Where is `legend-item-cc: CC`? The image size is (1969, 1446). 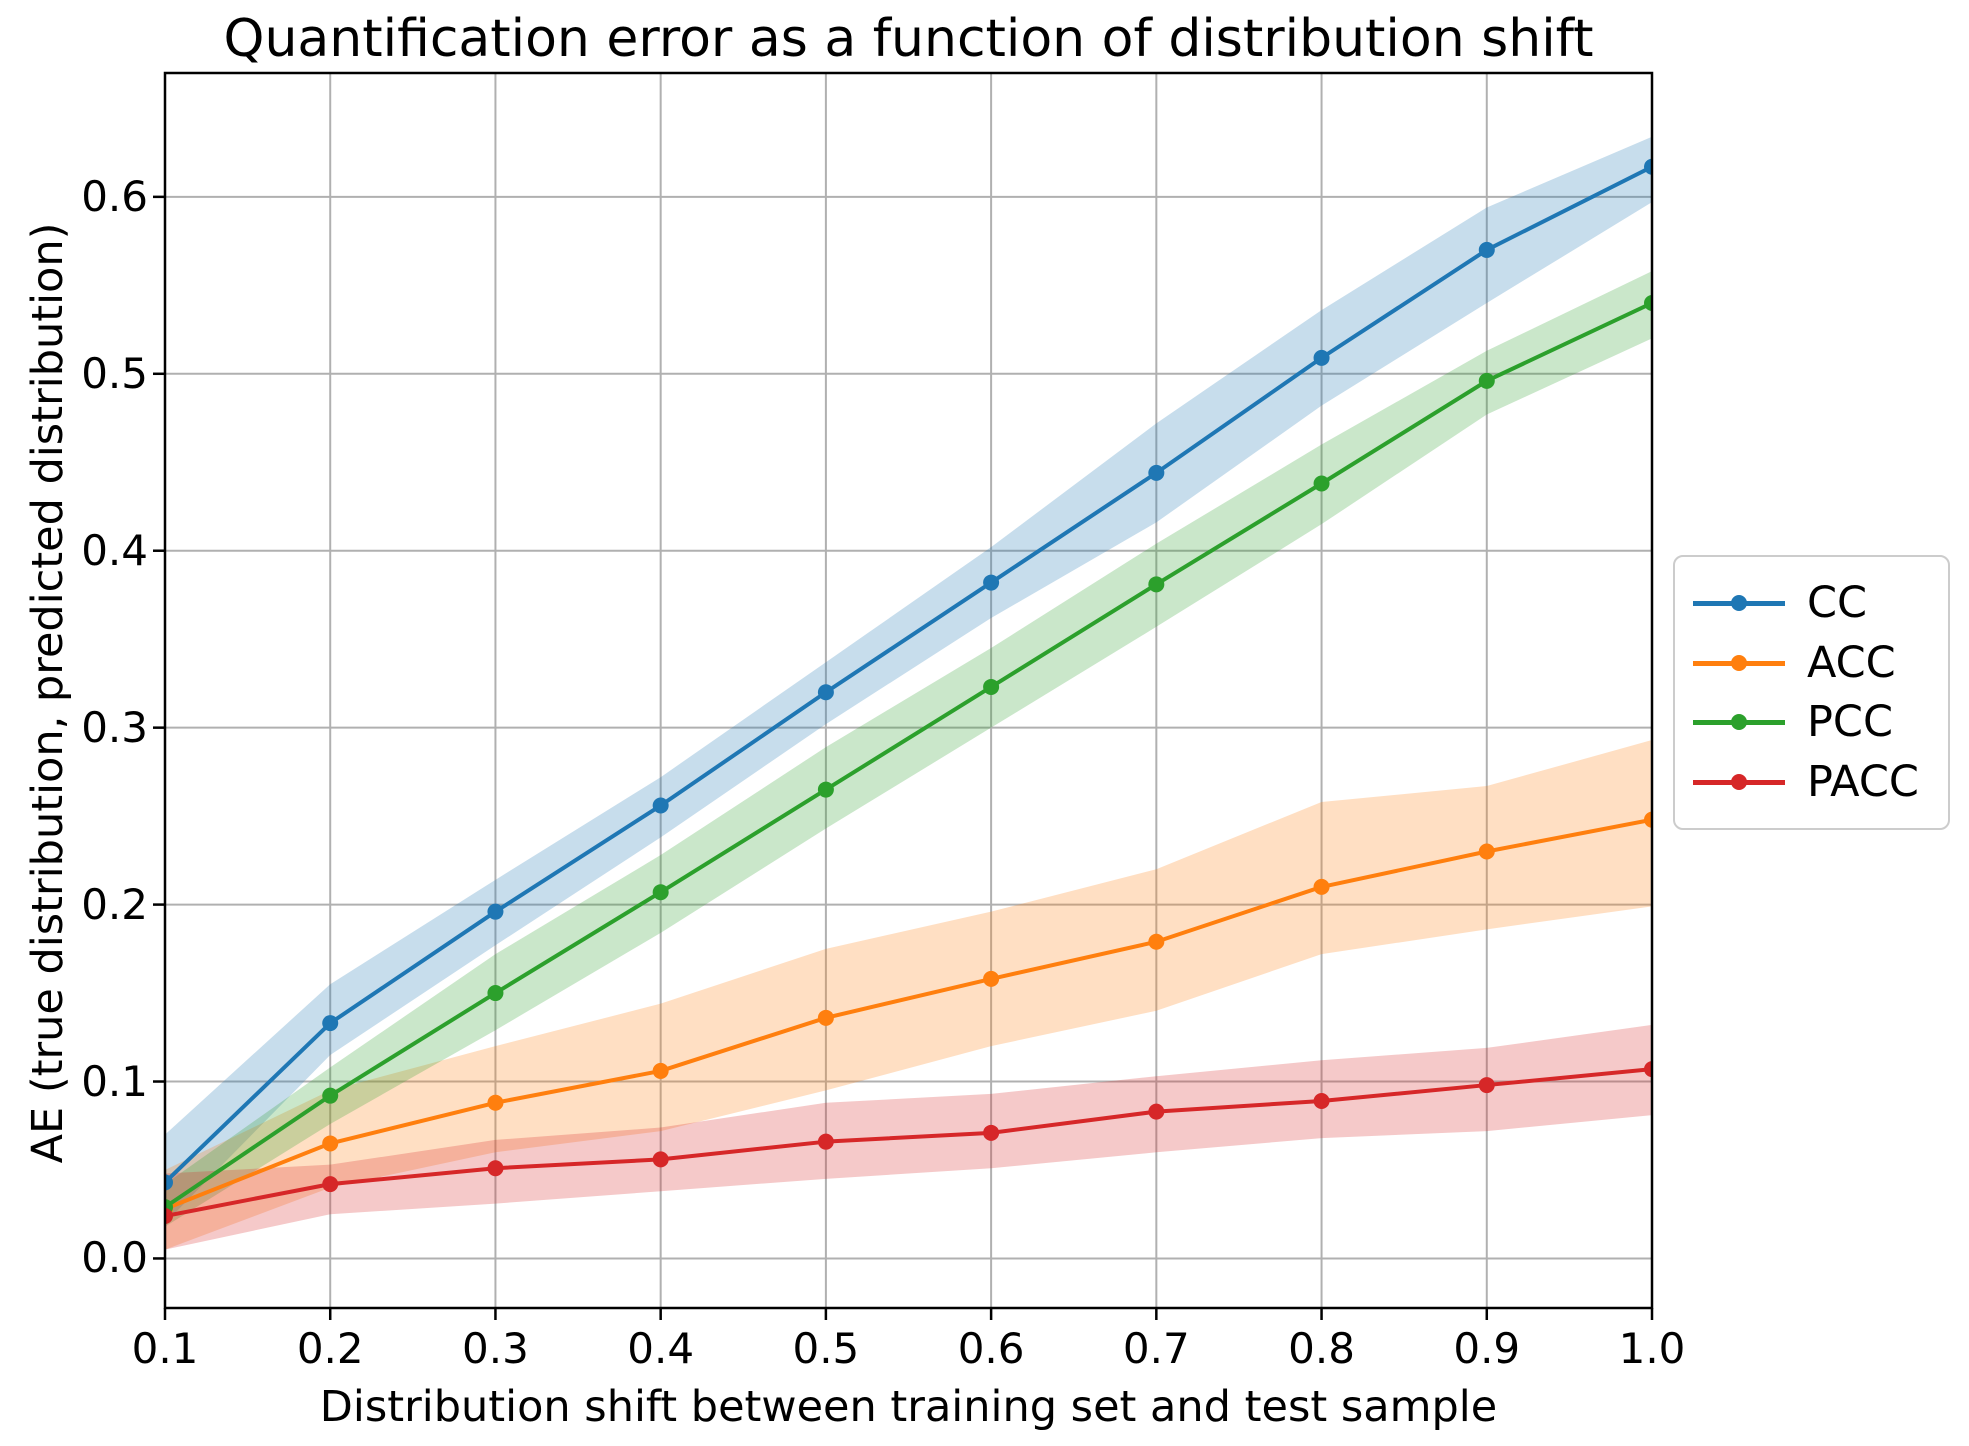 legend-item-cc: CC is located at coordinates (1811, 603).